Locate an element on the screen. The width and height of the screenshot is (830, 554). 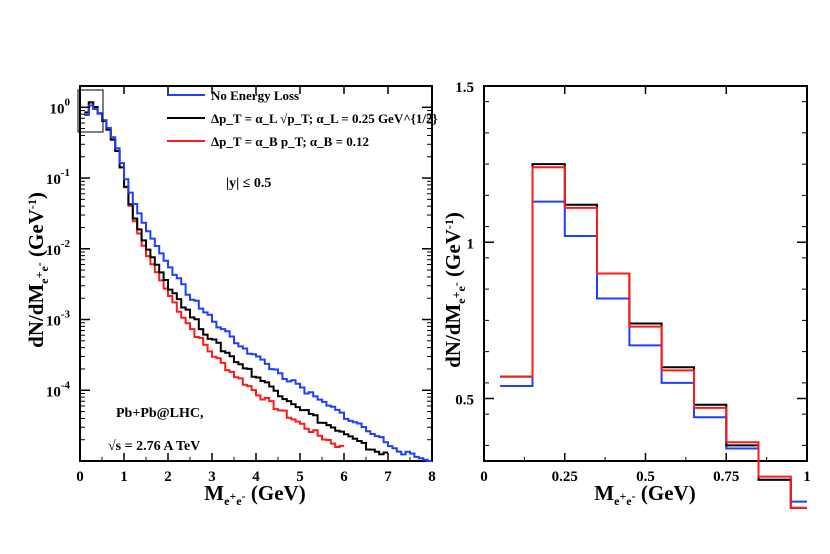
right-x-axis-label: Me+e- (GeV) is located at coordinates (644, 494).